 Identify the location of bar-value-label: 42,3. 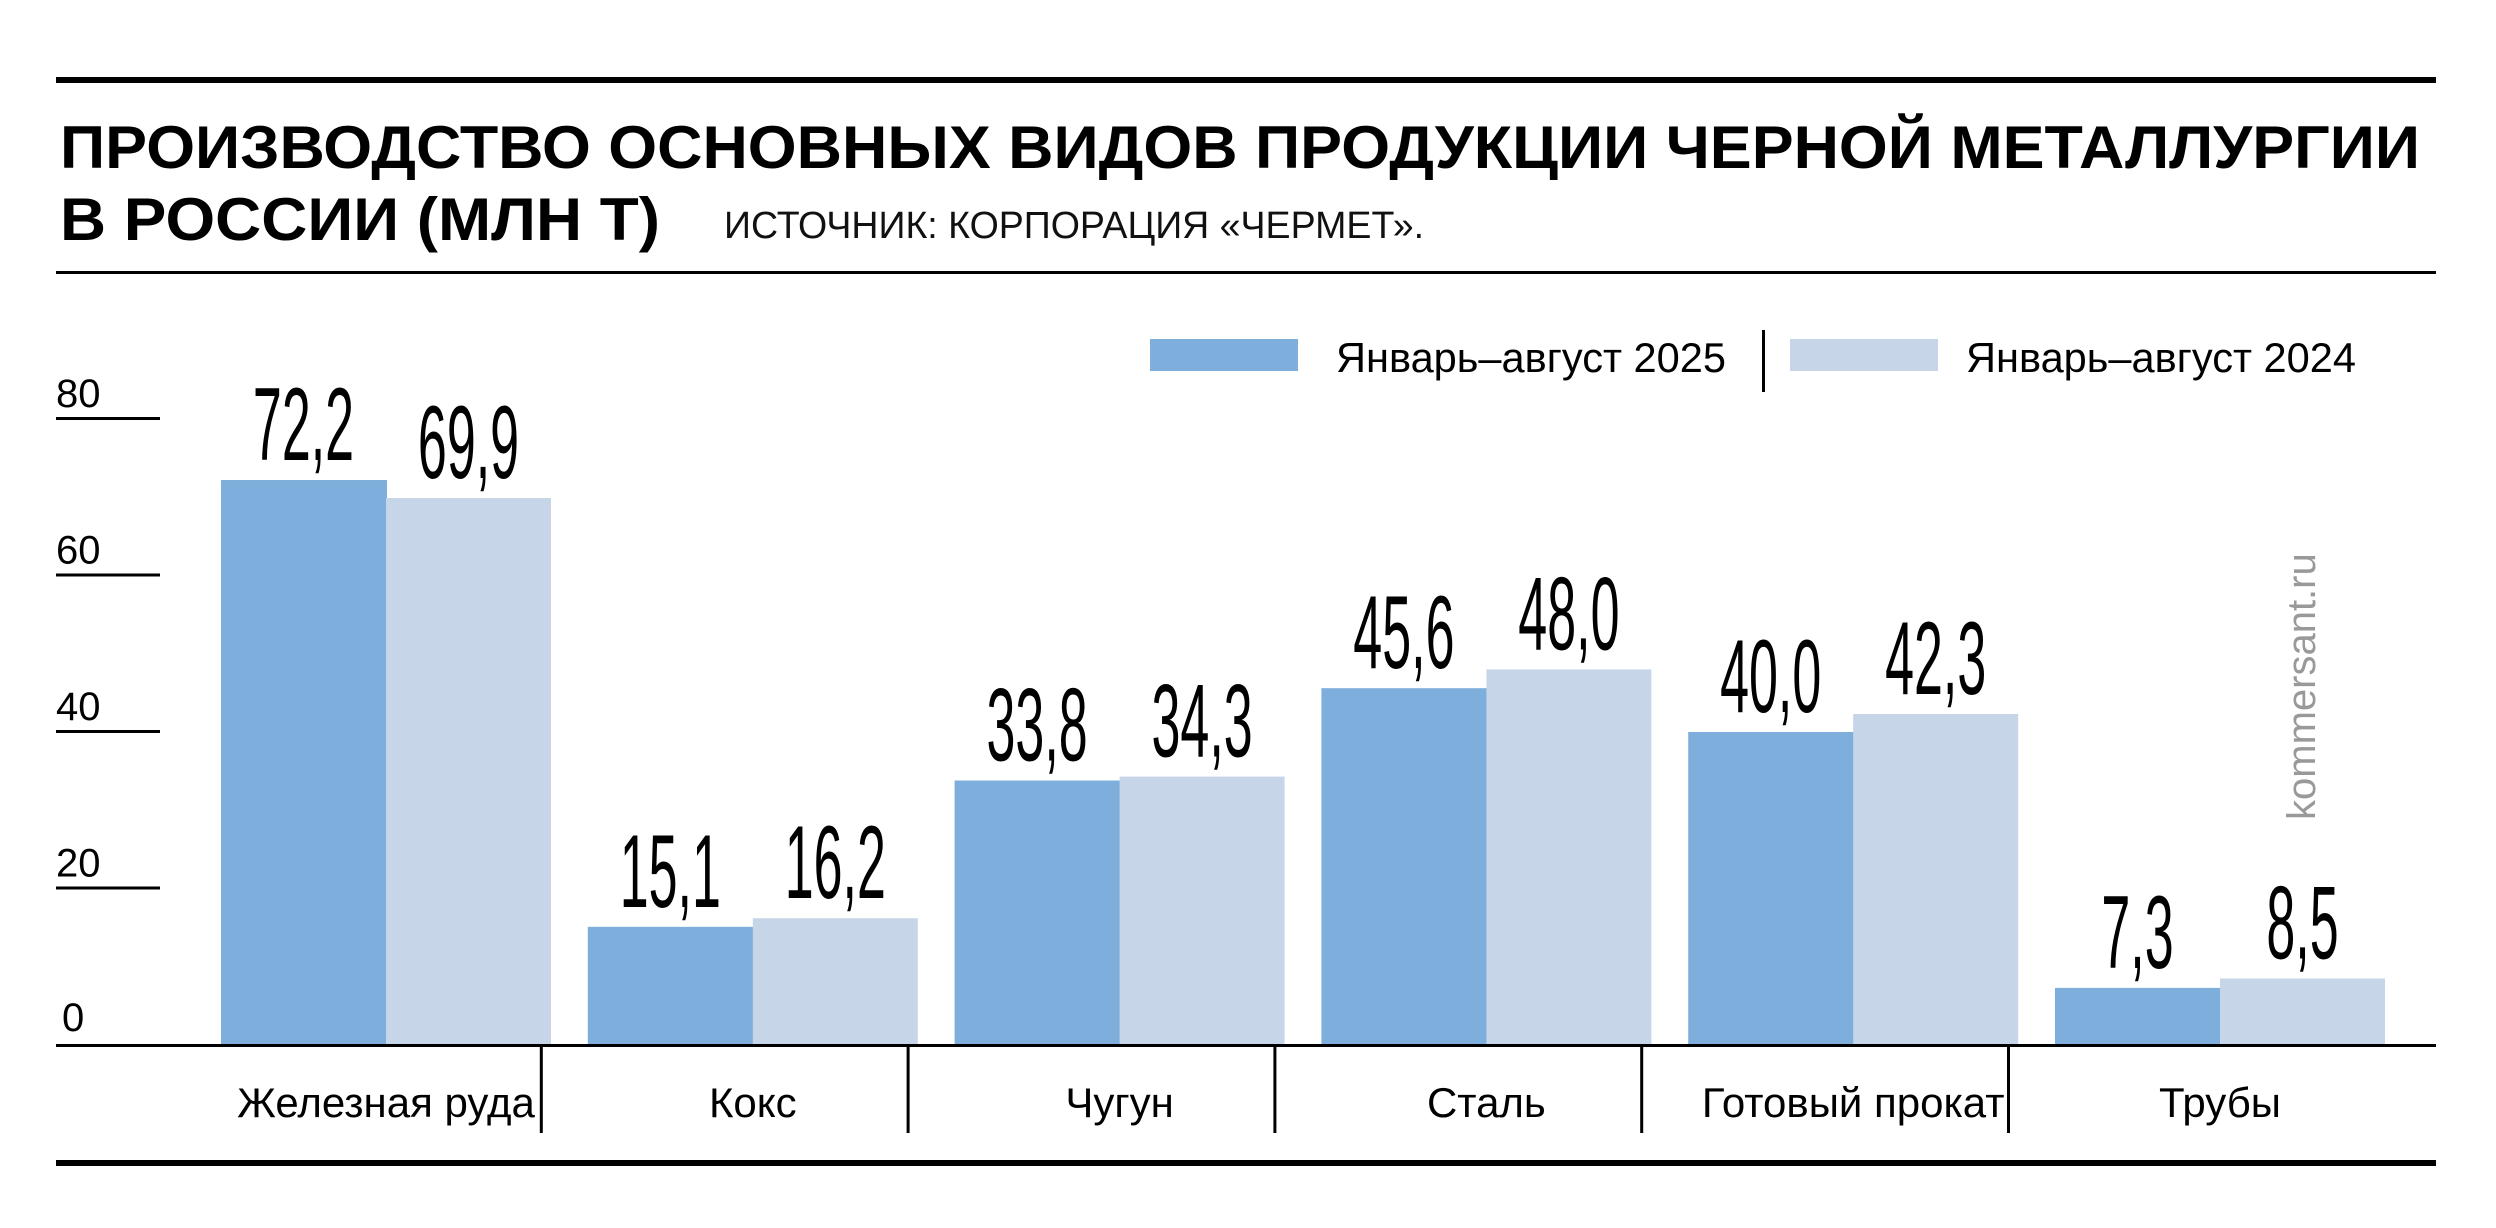
(1935, 659).